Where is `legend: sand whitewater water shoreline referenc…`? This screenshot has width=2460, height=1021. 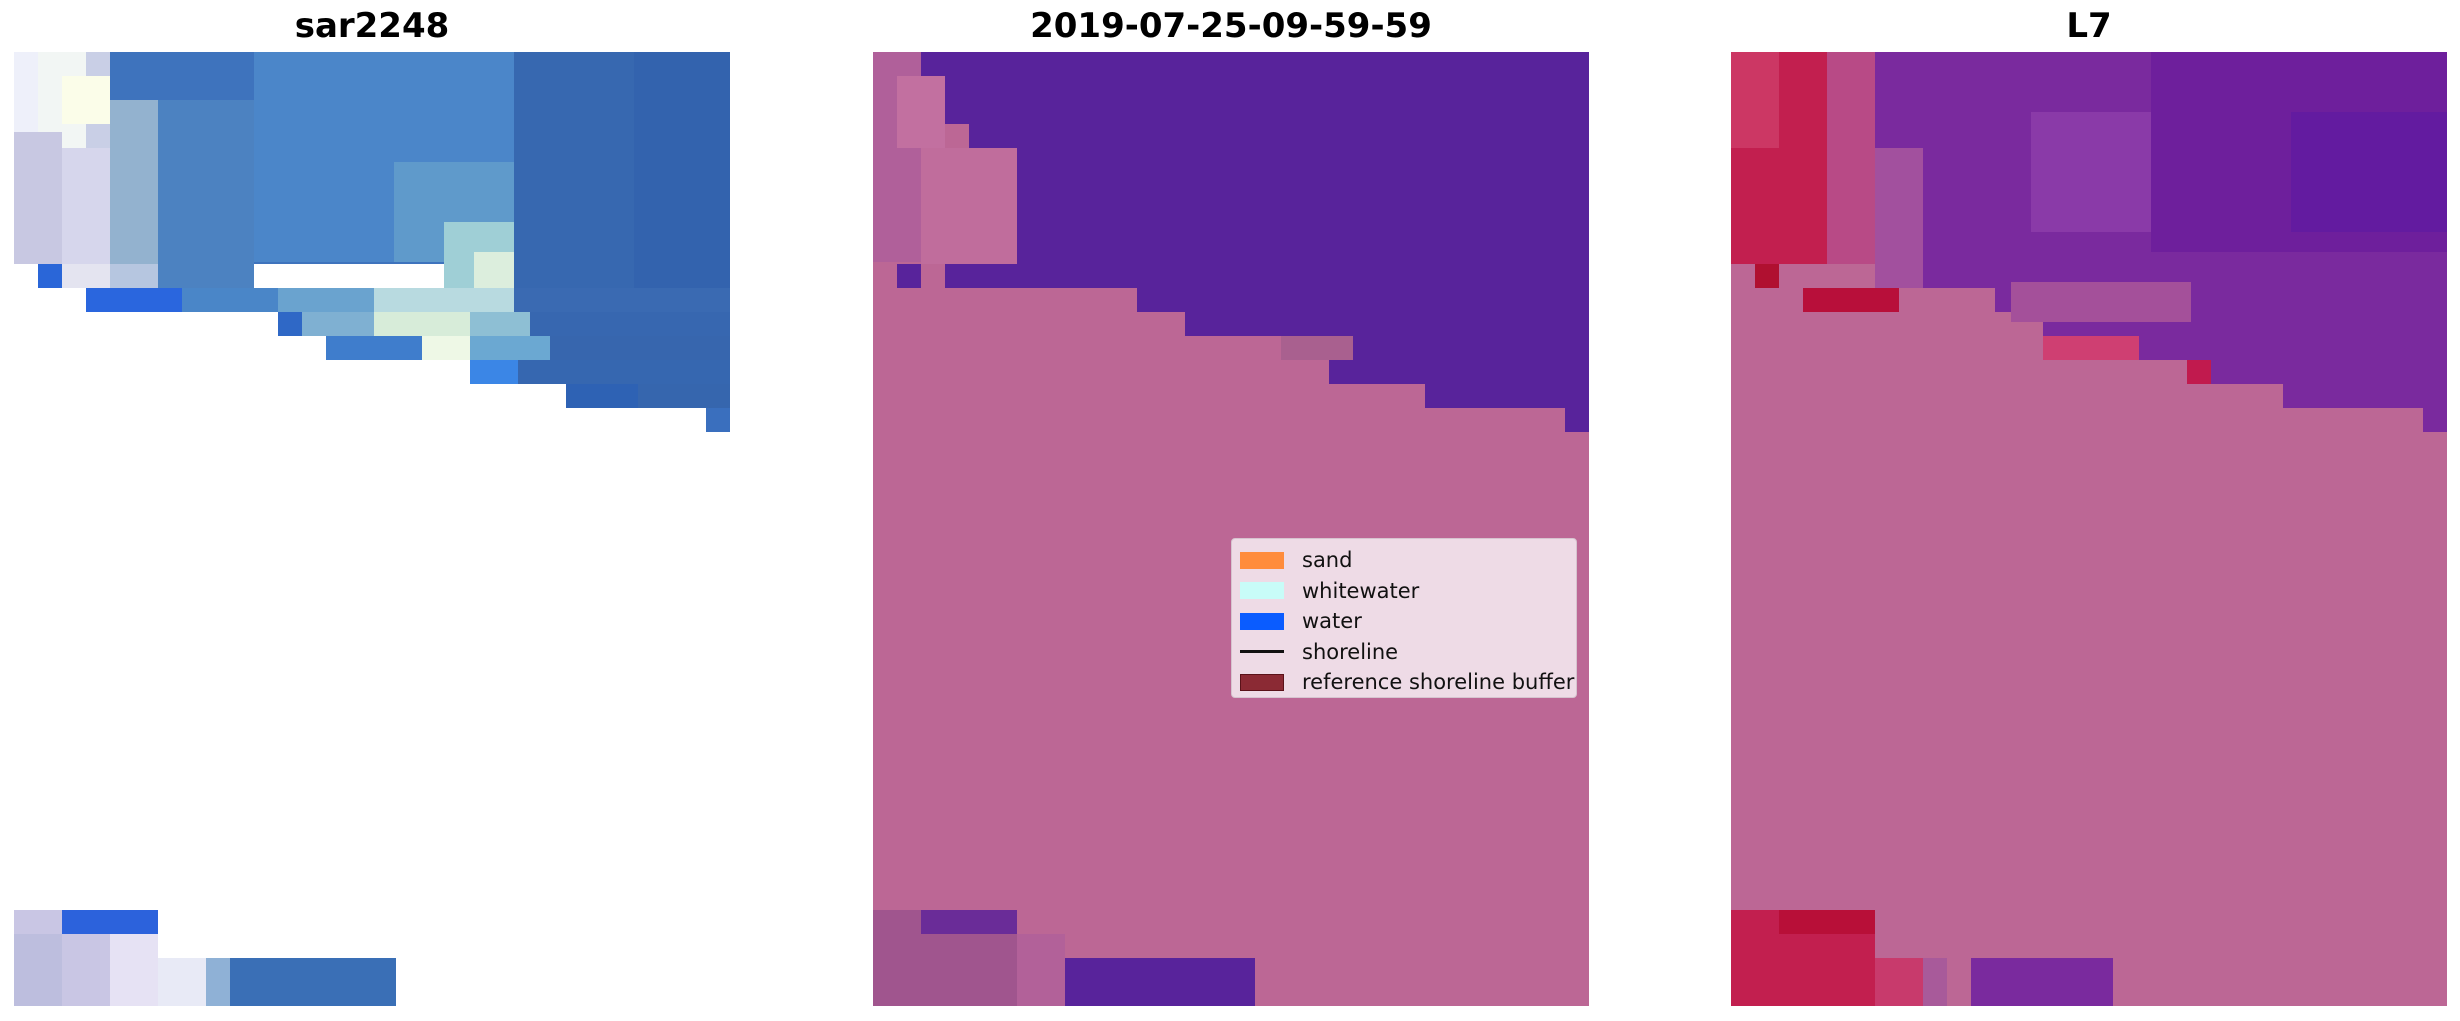
legend: sand whitewater water shoreline referenc… is located at coordinates (1404, 618).